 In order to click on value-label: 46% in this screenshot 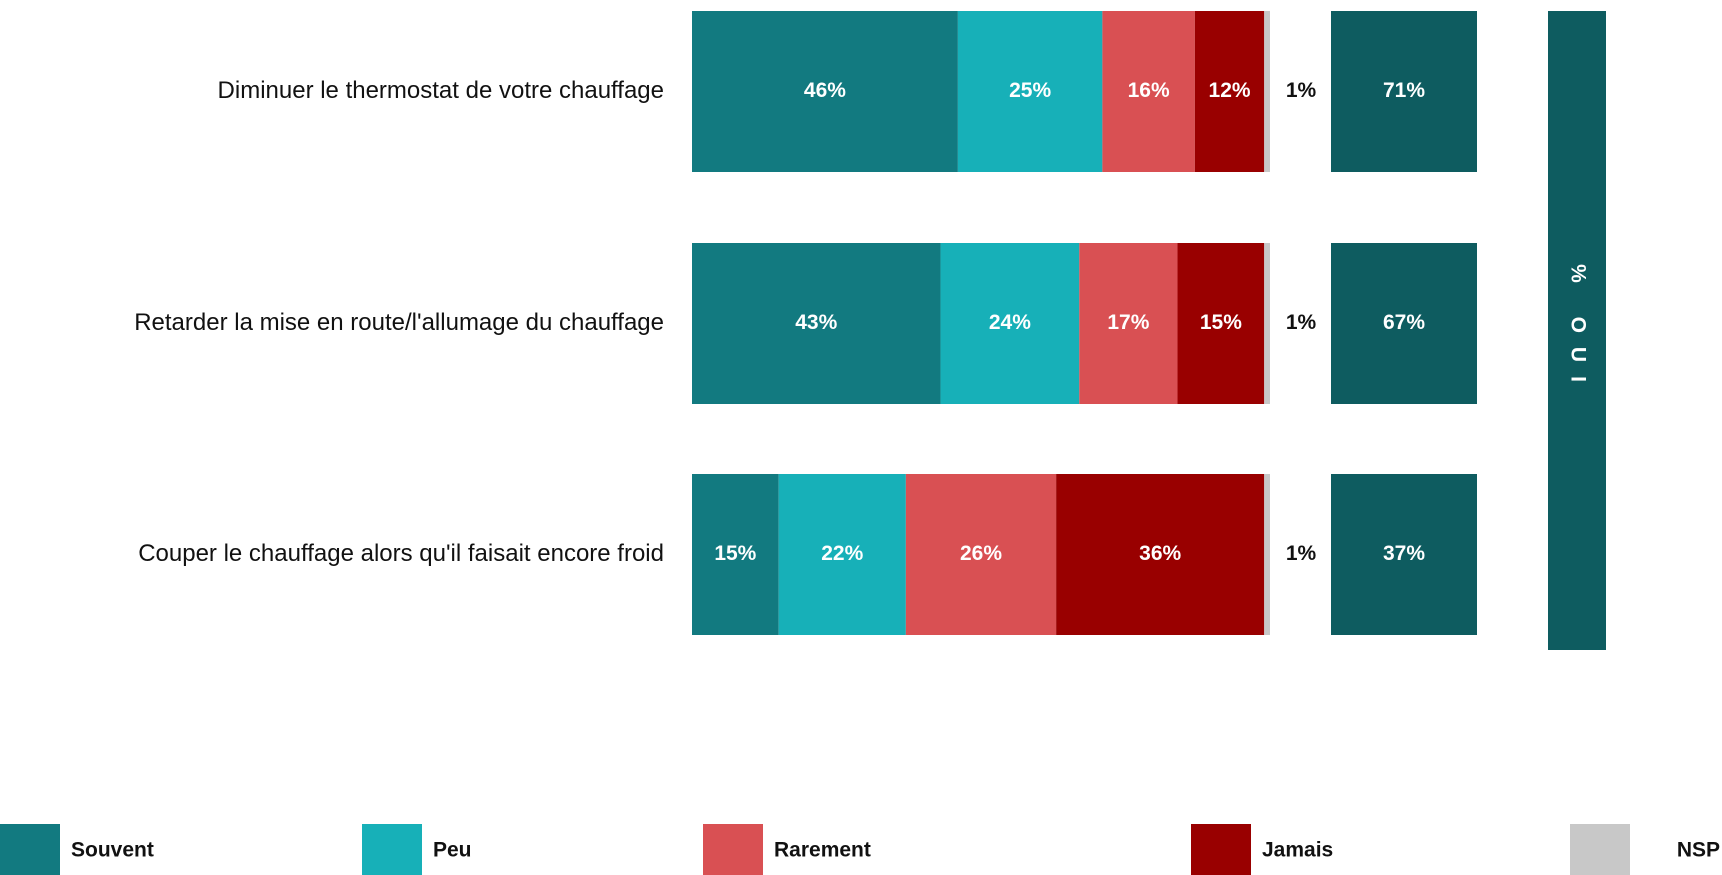, I will do `click(825, 90)`.